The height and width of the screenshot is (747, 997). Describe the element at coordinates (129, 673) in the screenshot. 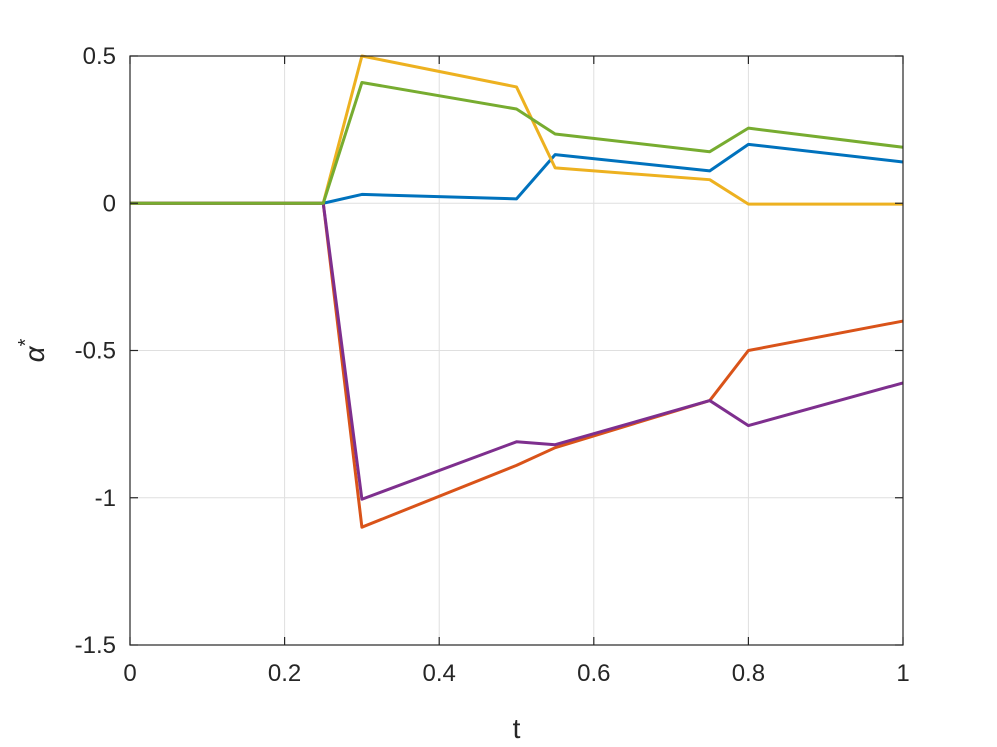

I see `x-tick-label: 0` at that location.